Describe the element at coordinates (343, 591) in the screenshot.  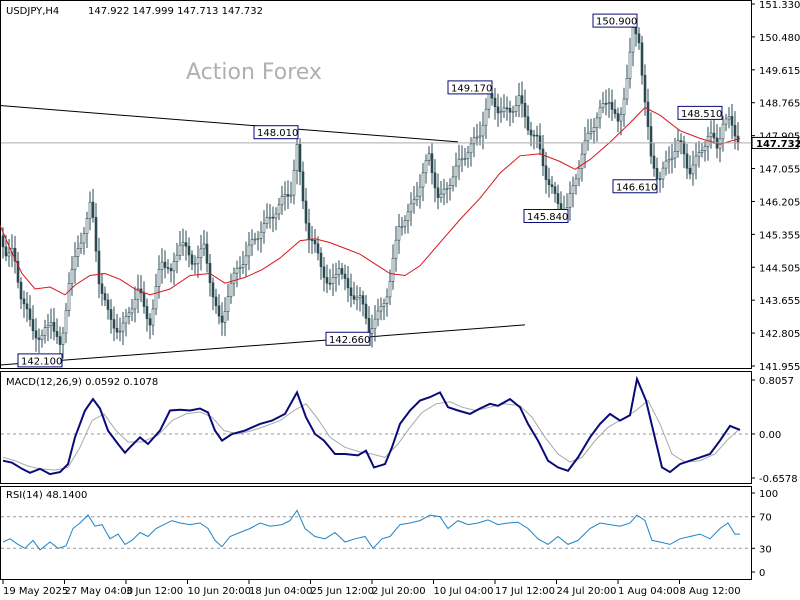
I see `time-tick-label: 25 Jun 12:00` at that location.